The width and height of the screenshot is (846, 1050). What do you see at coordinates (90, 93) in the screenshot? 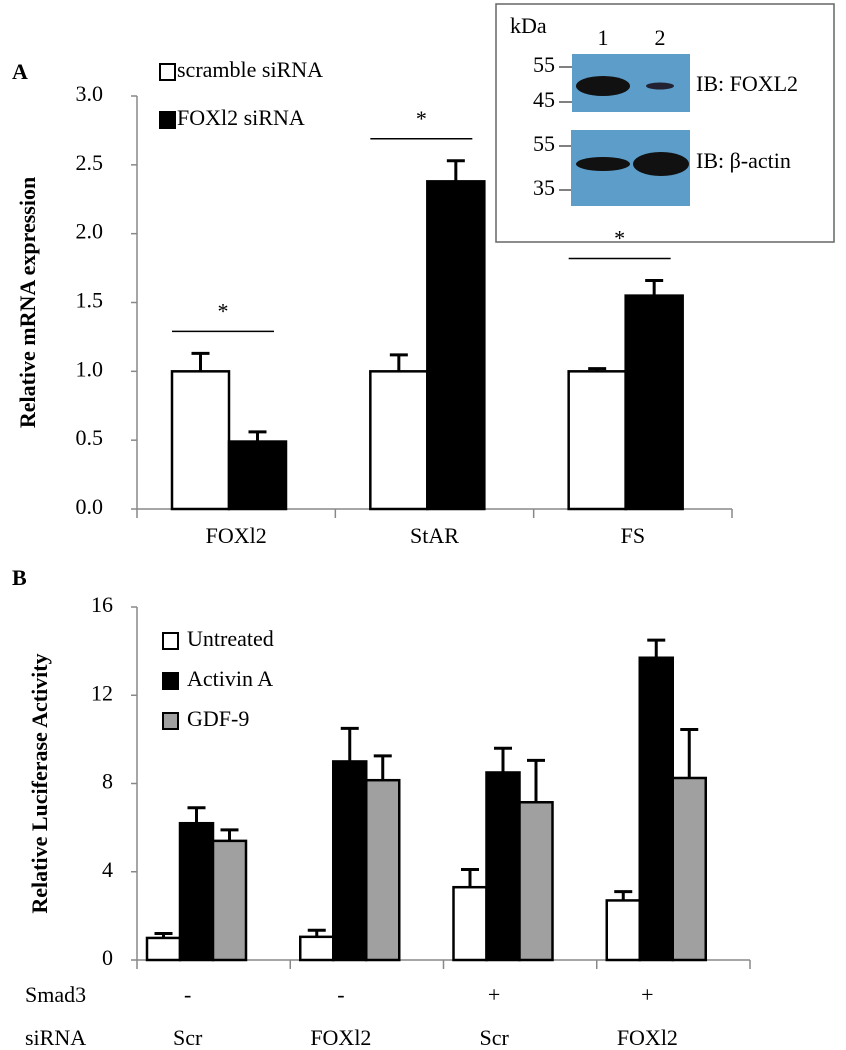
I see `y-tick-label: 3.0` at bounding box center [90, 93].